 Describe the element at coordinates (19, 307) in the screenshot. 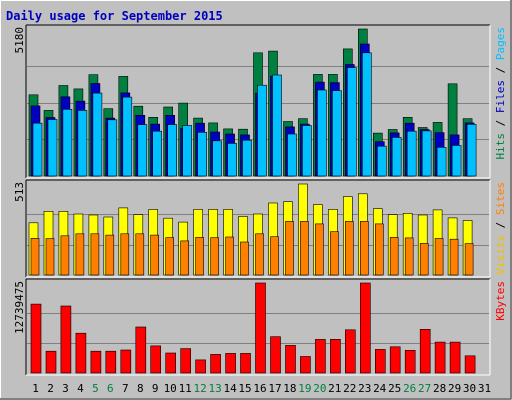

I see `y-max-label: 12739475` at that location.